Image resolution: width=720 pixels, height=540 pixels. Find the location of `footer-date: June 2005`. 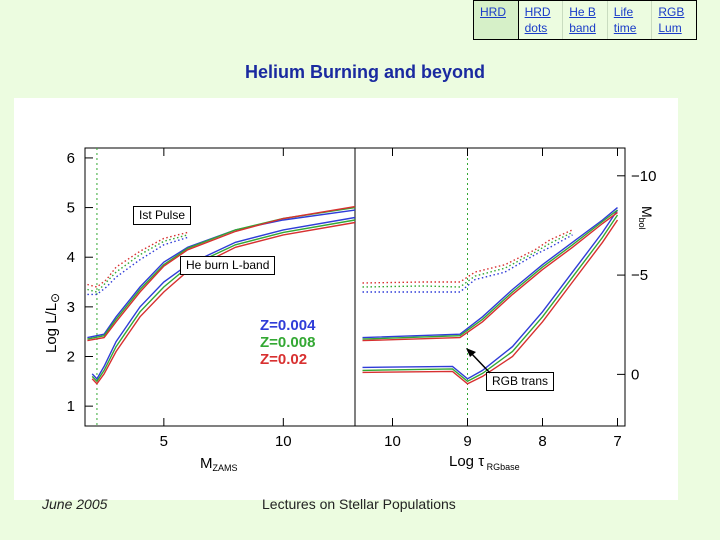

footer-date: June 2005 is located at coordinates (75, 504).